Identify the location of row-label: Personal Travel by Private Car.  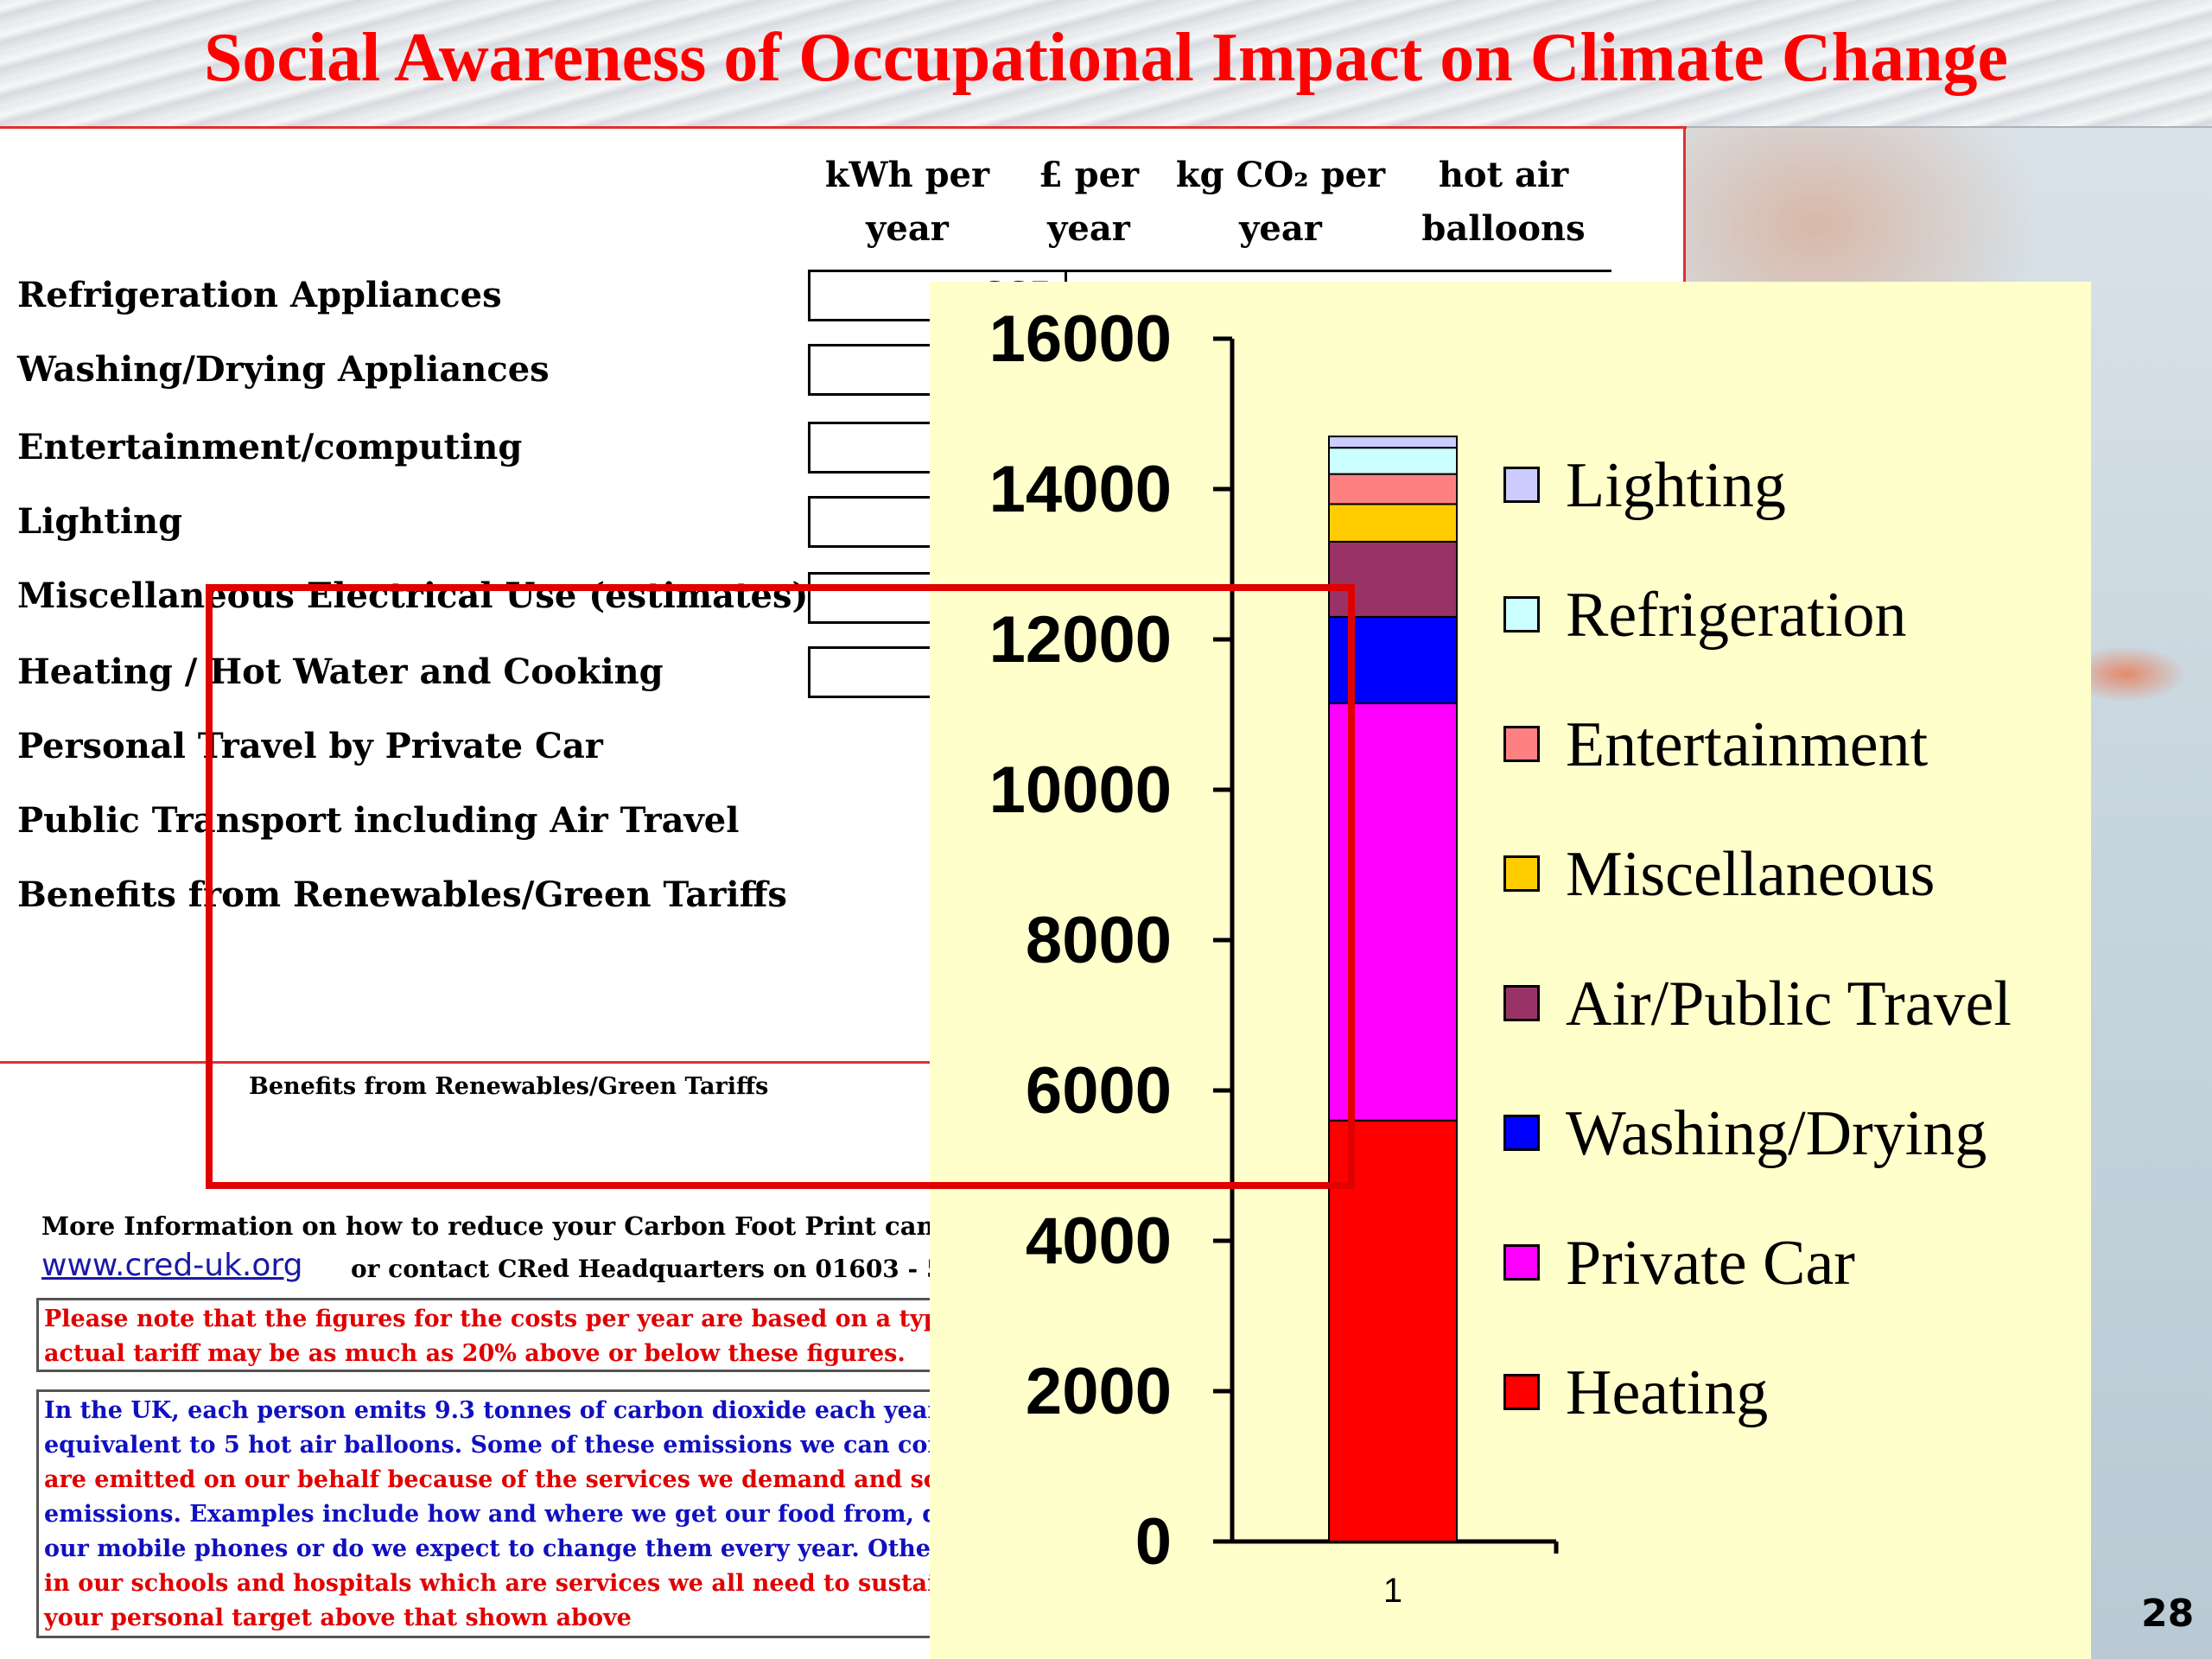
(310, 746).